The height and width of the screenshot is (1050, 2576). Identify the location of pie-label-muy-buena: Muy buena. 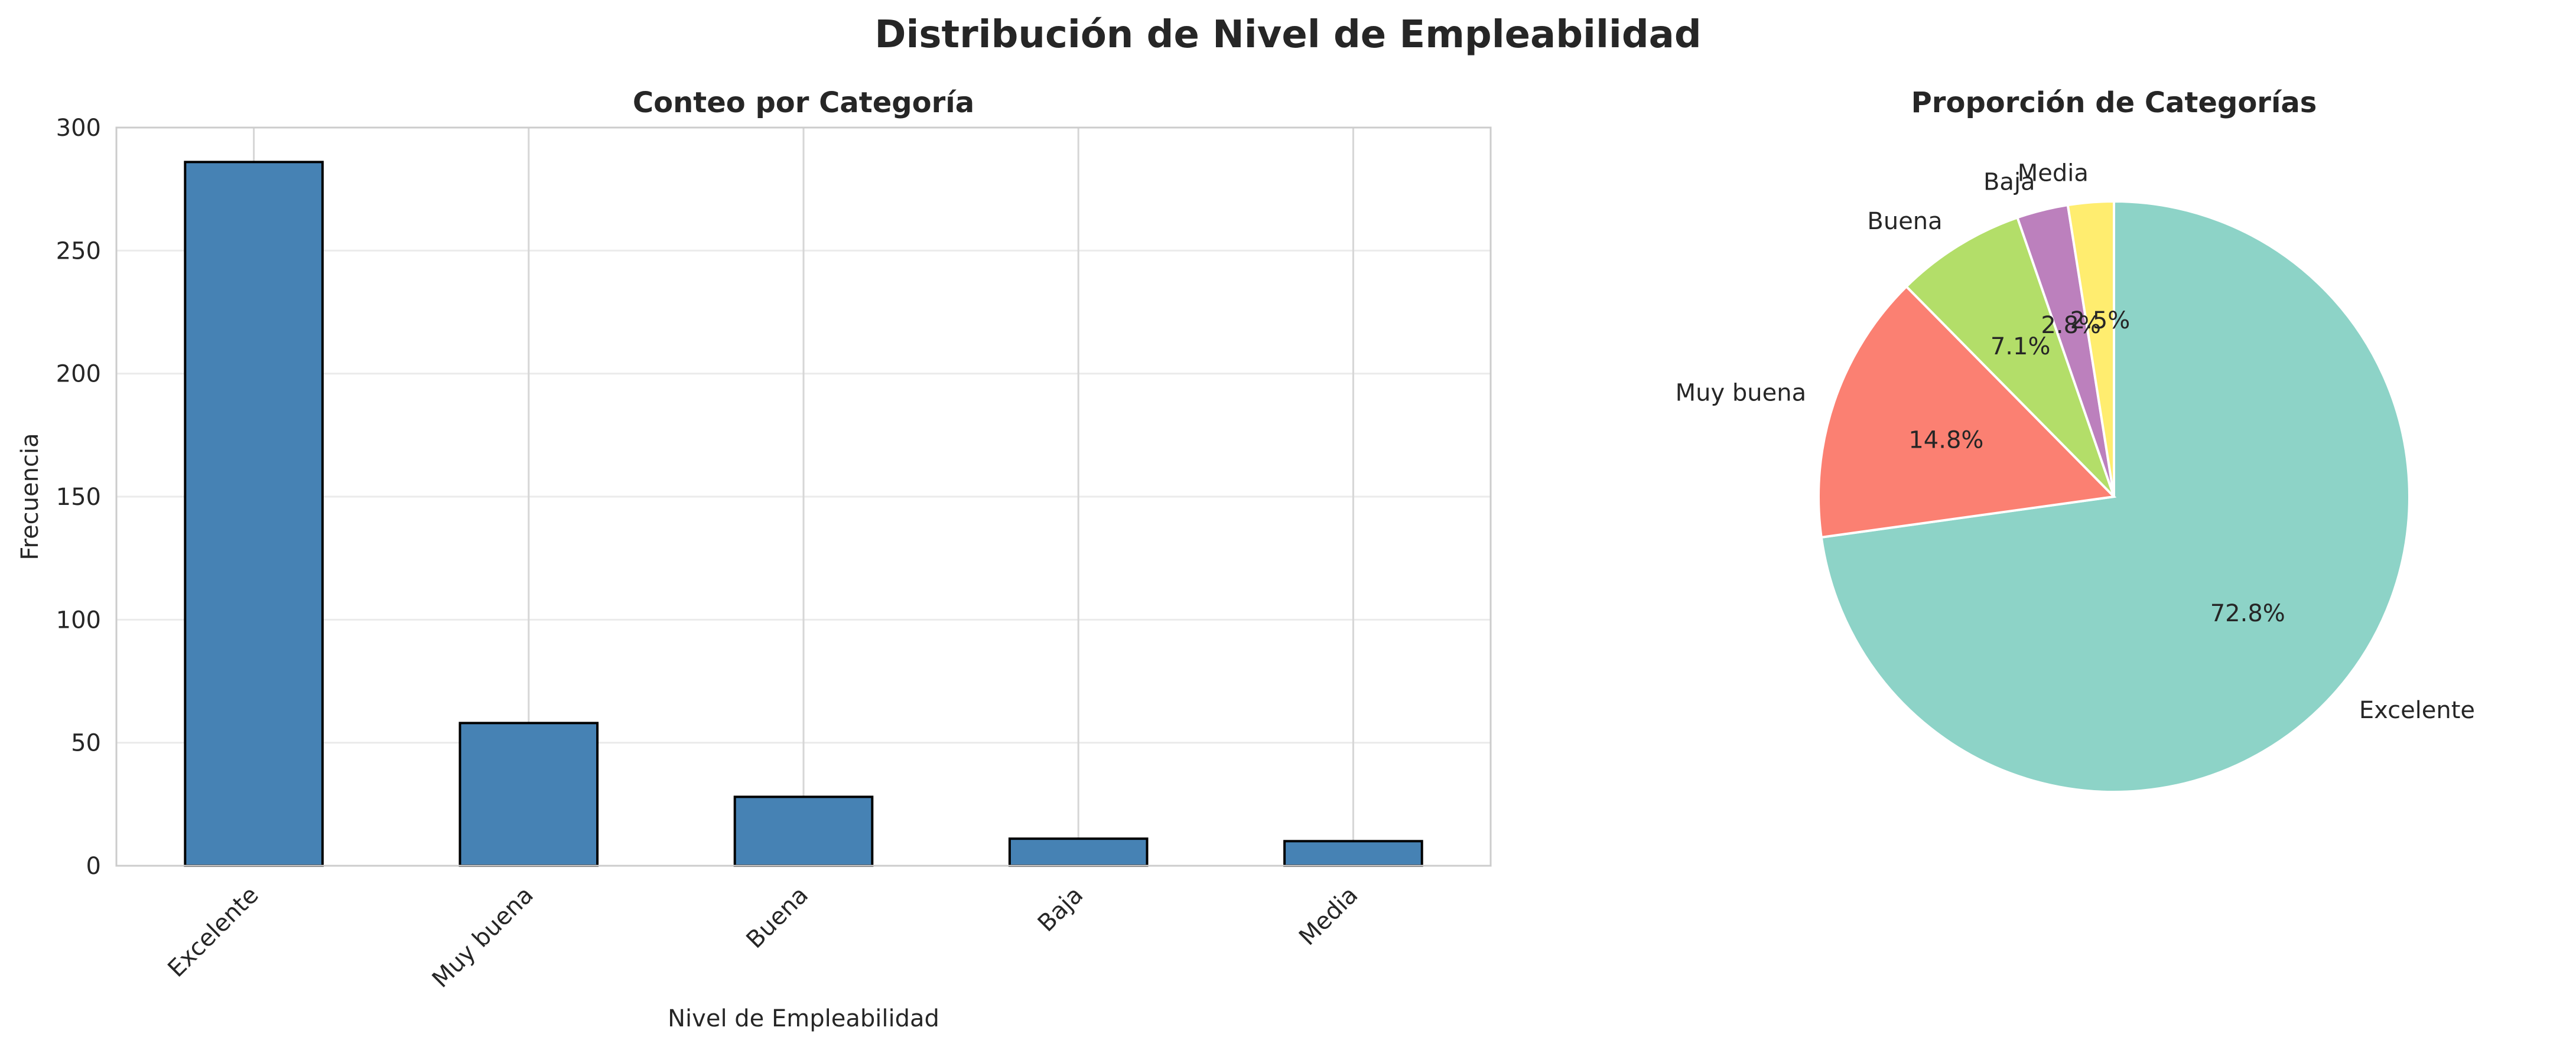
(1741, 392).